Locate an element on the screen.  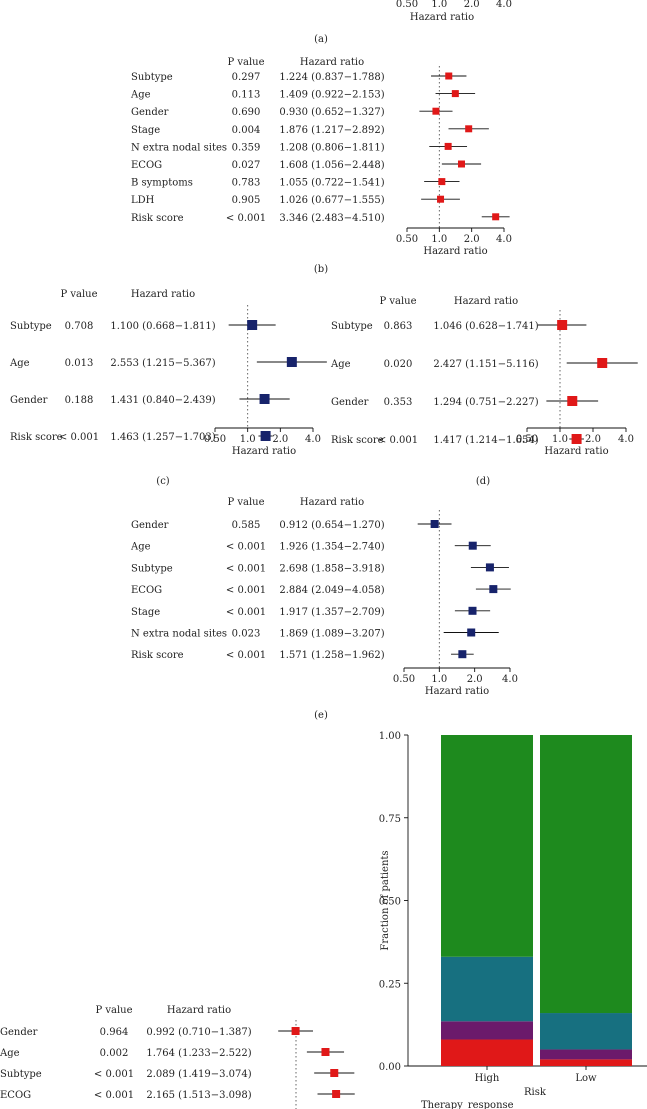
row-hazard-ratio-text: 2.698 (1.858−3.918) is located at coordinates (331, 568).